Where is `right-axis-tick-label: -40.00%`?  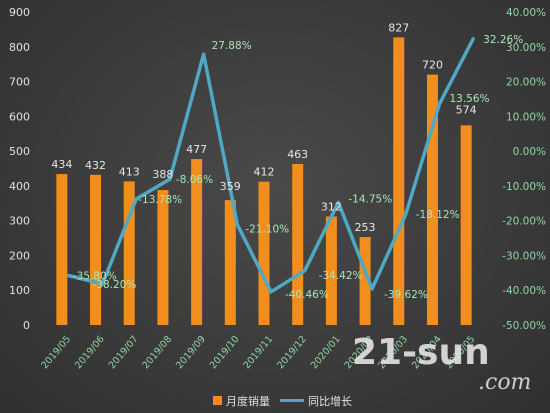
right-axis-tick-label: -40.00% is located at coordinates (524, 291).